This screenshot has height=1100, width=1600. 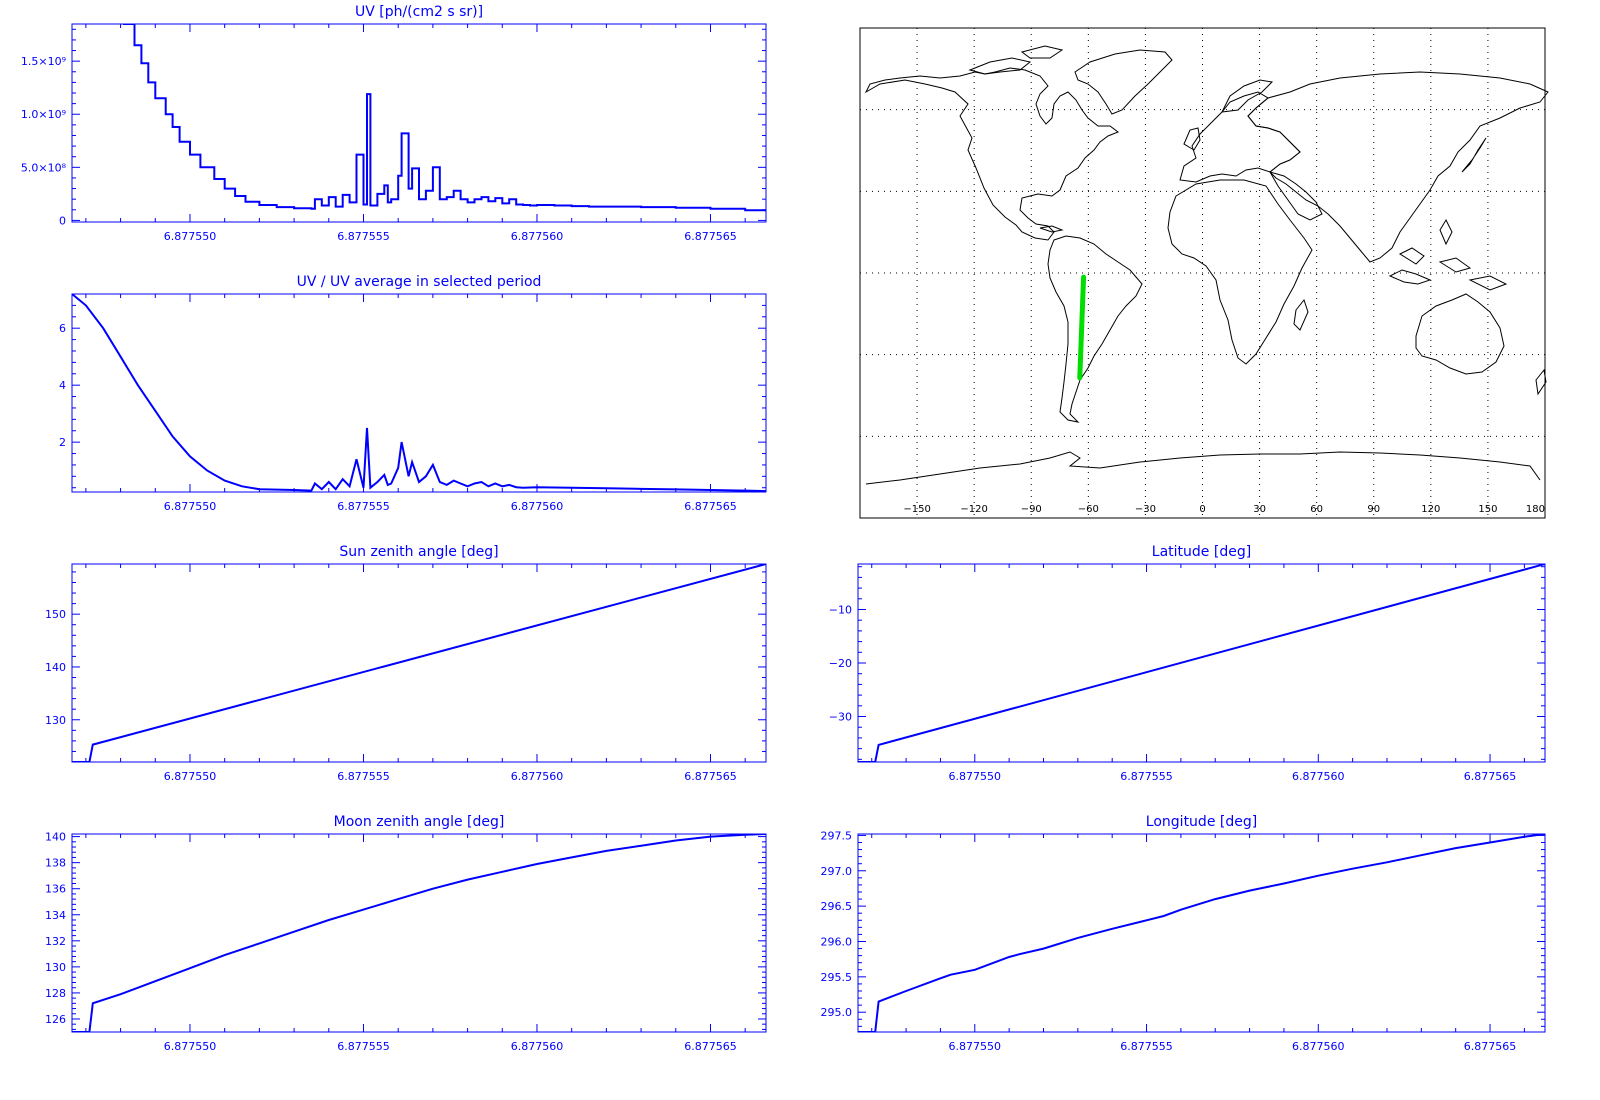 What do you see at coordinates (55, 863) in the screenshot?
I see `y-tick-label: 138` at bounding box center [55, 863].